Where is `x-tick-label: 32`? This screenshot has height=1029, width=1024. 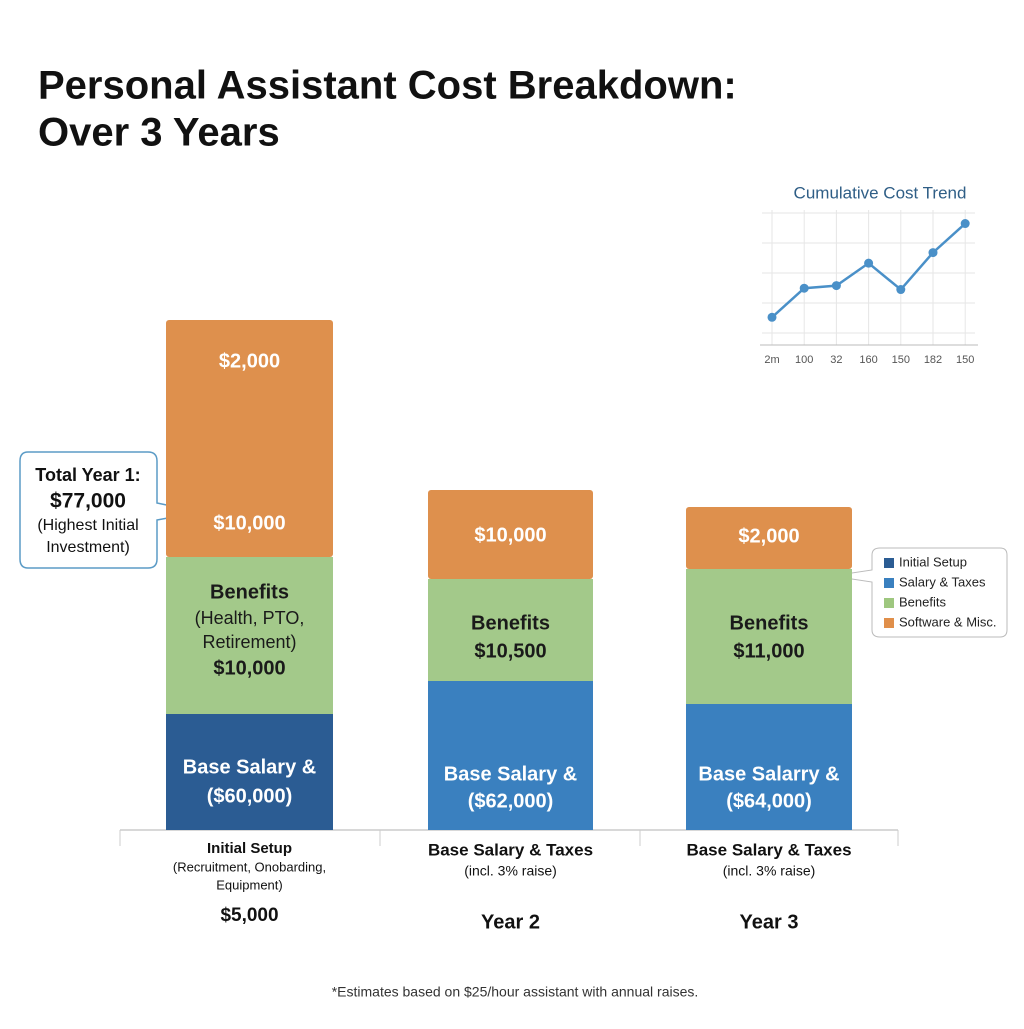
x-tick-label: 32 is located at coordinates (836, 360).